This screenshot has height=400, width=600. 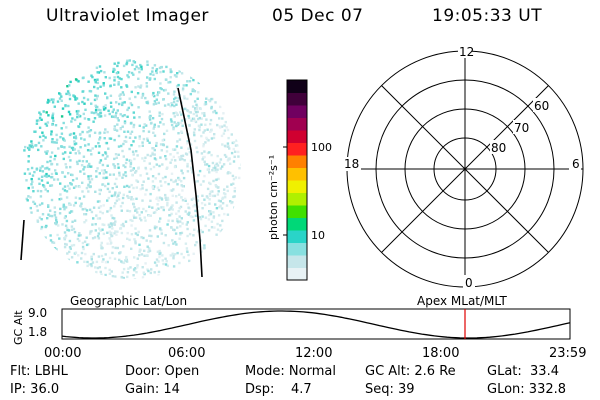 I want to click on colorbar: 100 10 photon cm⁻²s⁻¹, so click(x=299, y=180).